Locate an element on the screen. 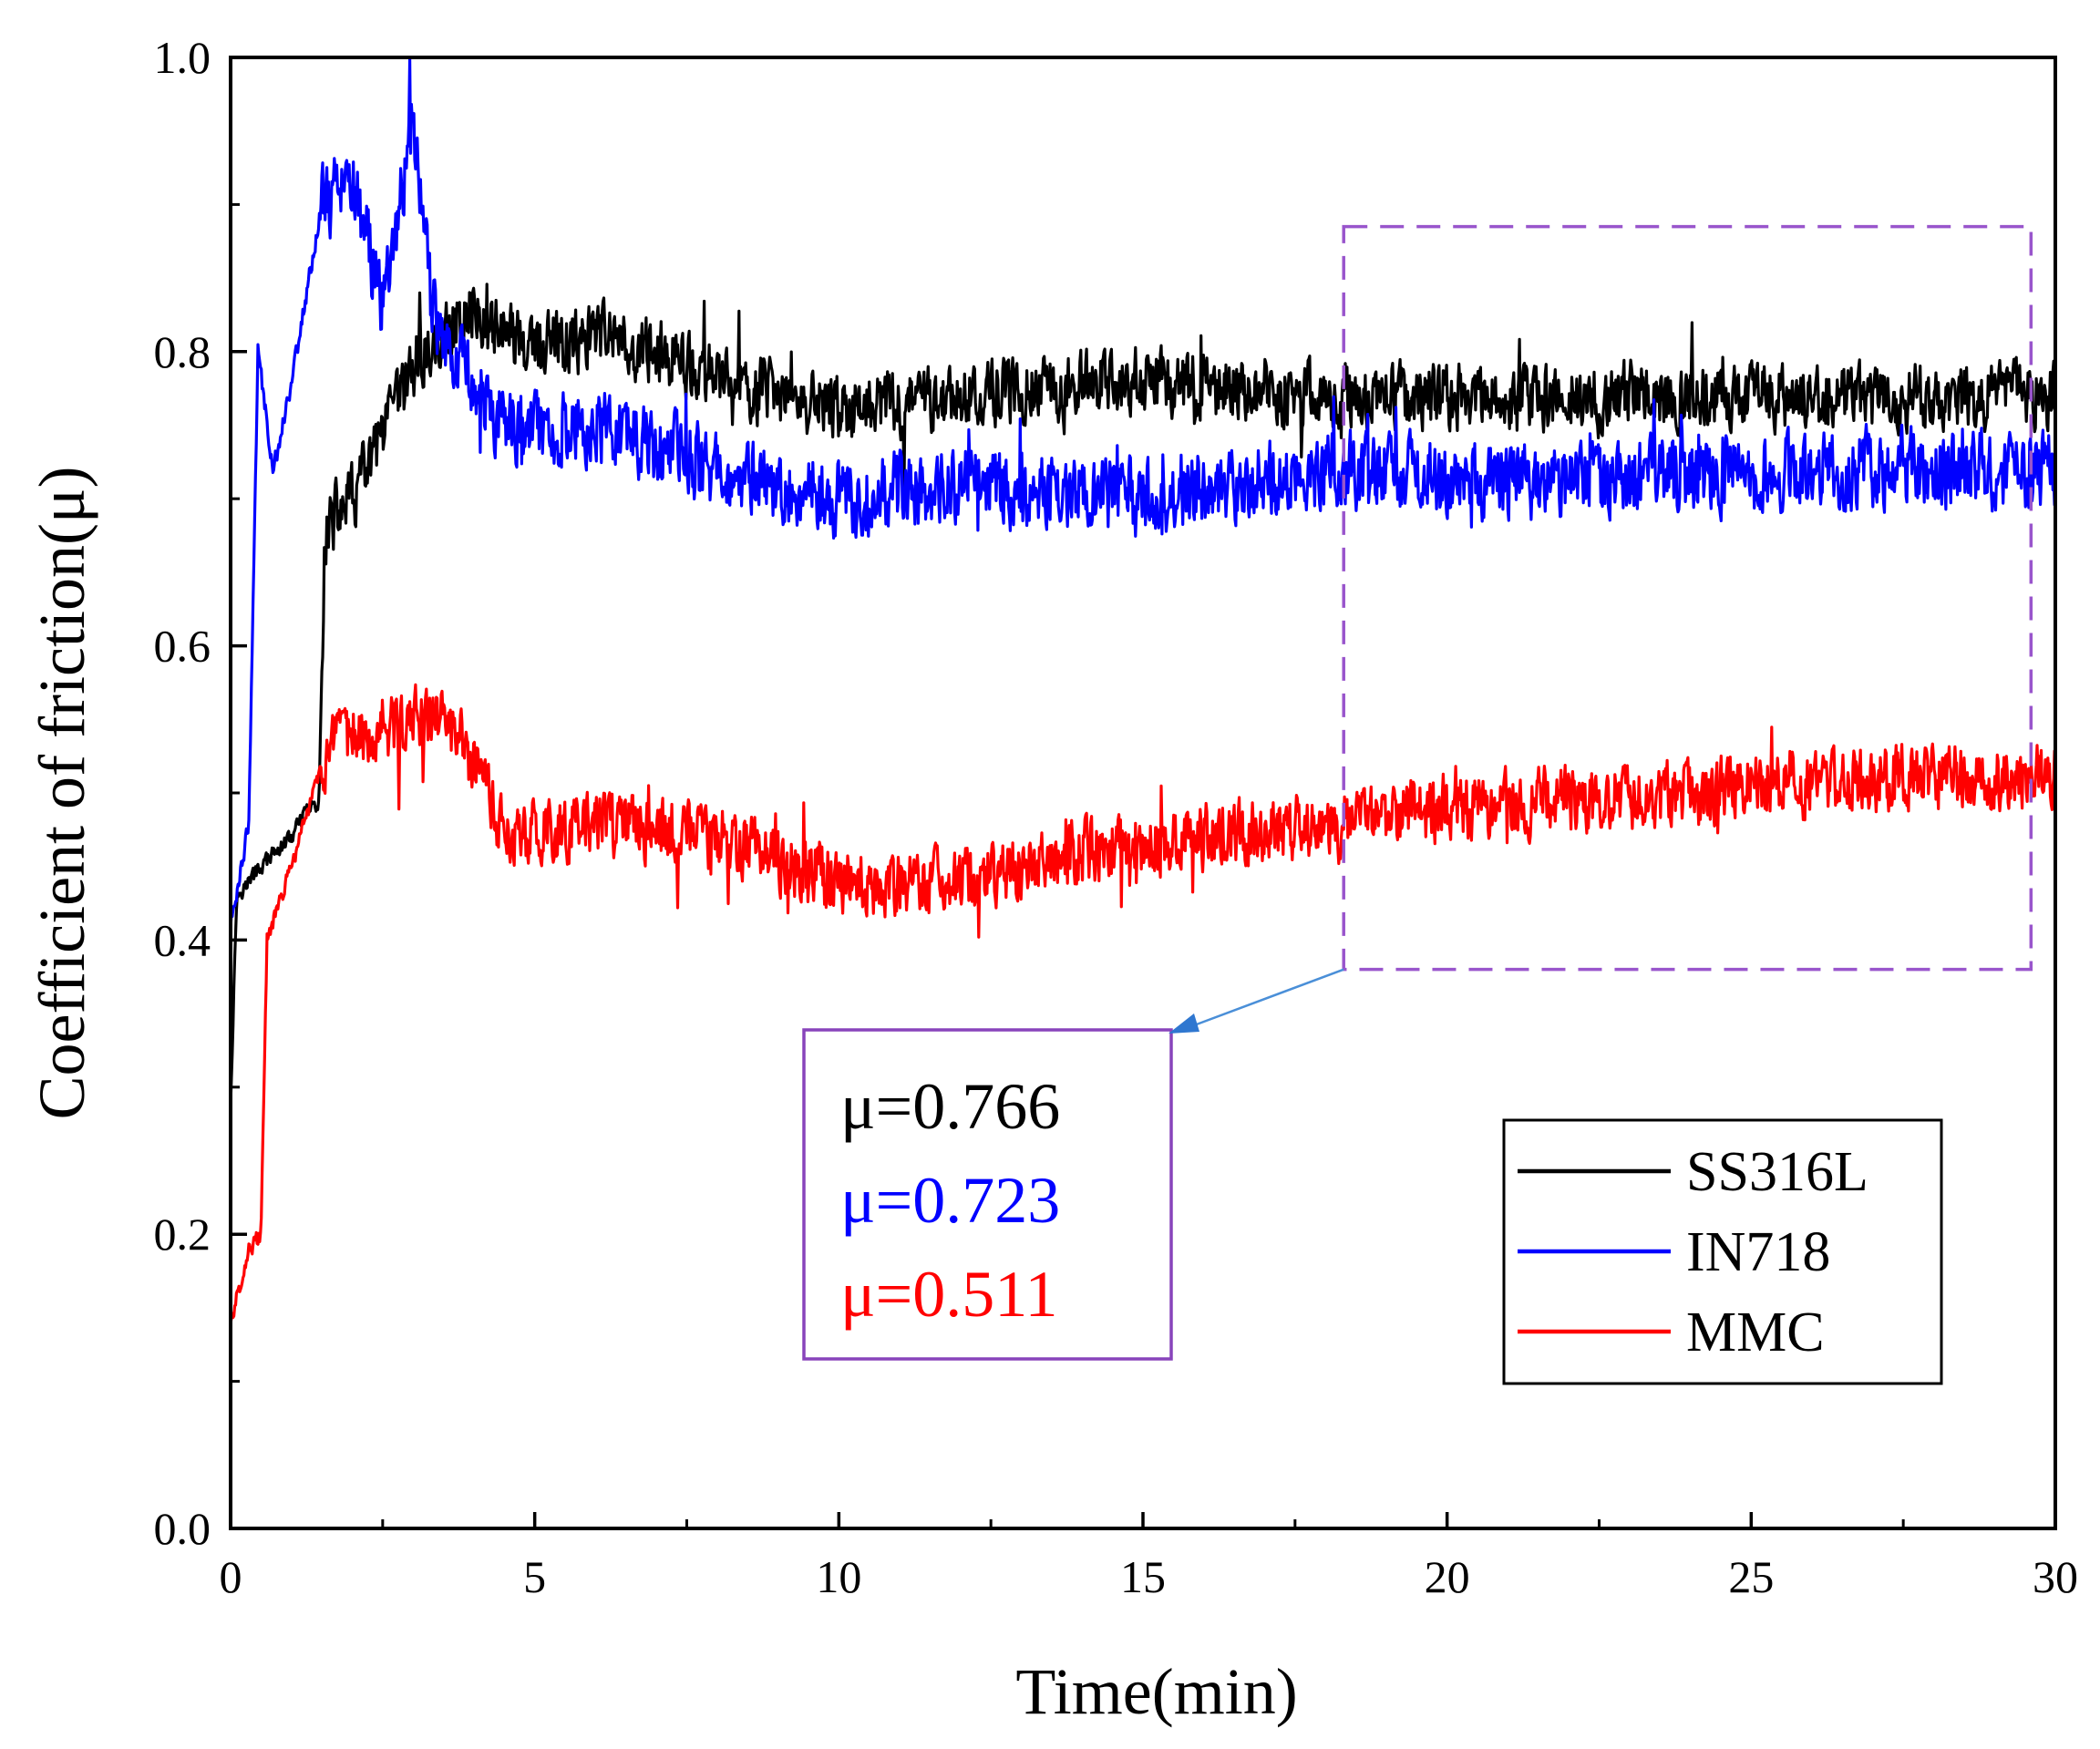  callout-arrowhead is located at coordinates (1184, 1023).